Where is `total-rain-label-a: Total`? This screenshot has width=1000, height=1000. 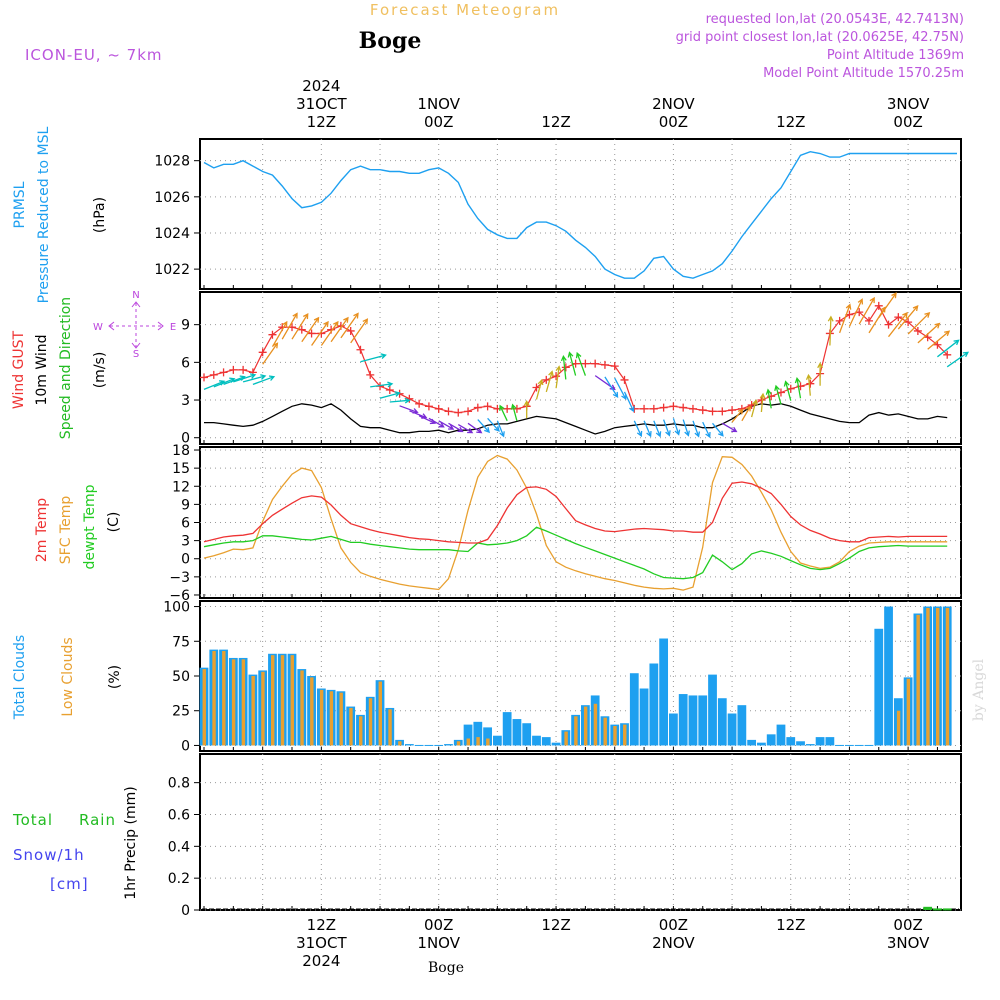 total-rain-label-a: Total is located at coordinates (32, 820).